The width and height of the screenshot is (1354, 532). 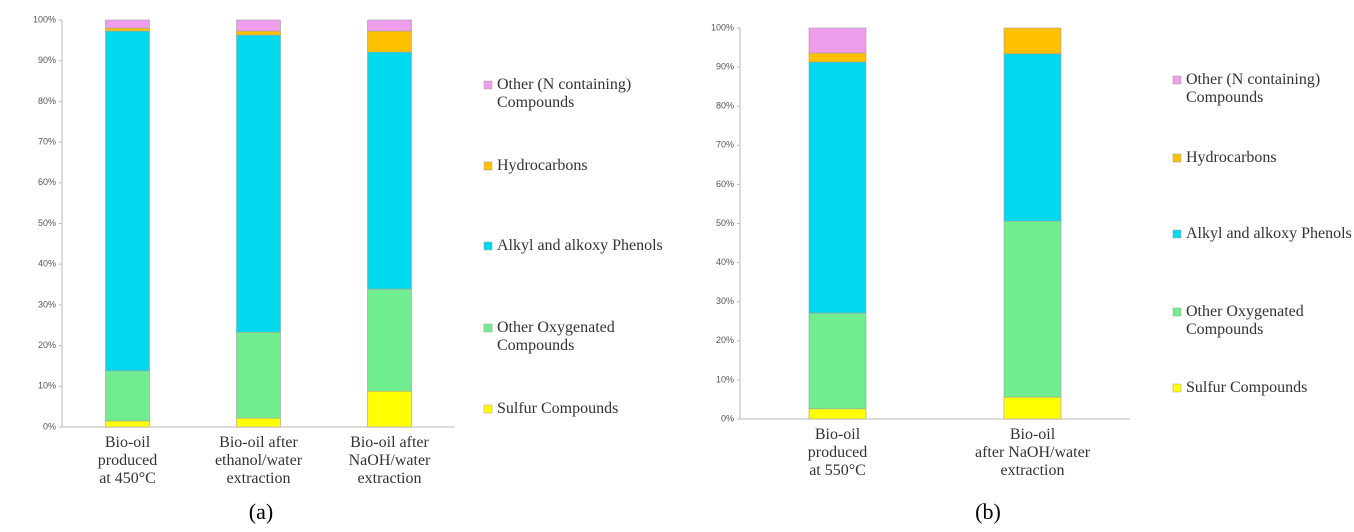 I want to click on x-tick-label: Bio-oil after ethanol/water extraction, so click(x=258, y=460).